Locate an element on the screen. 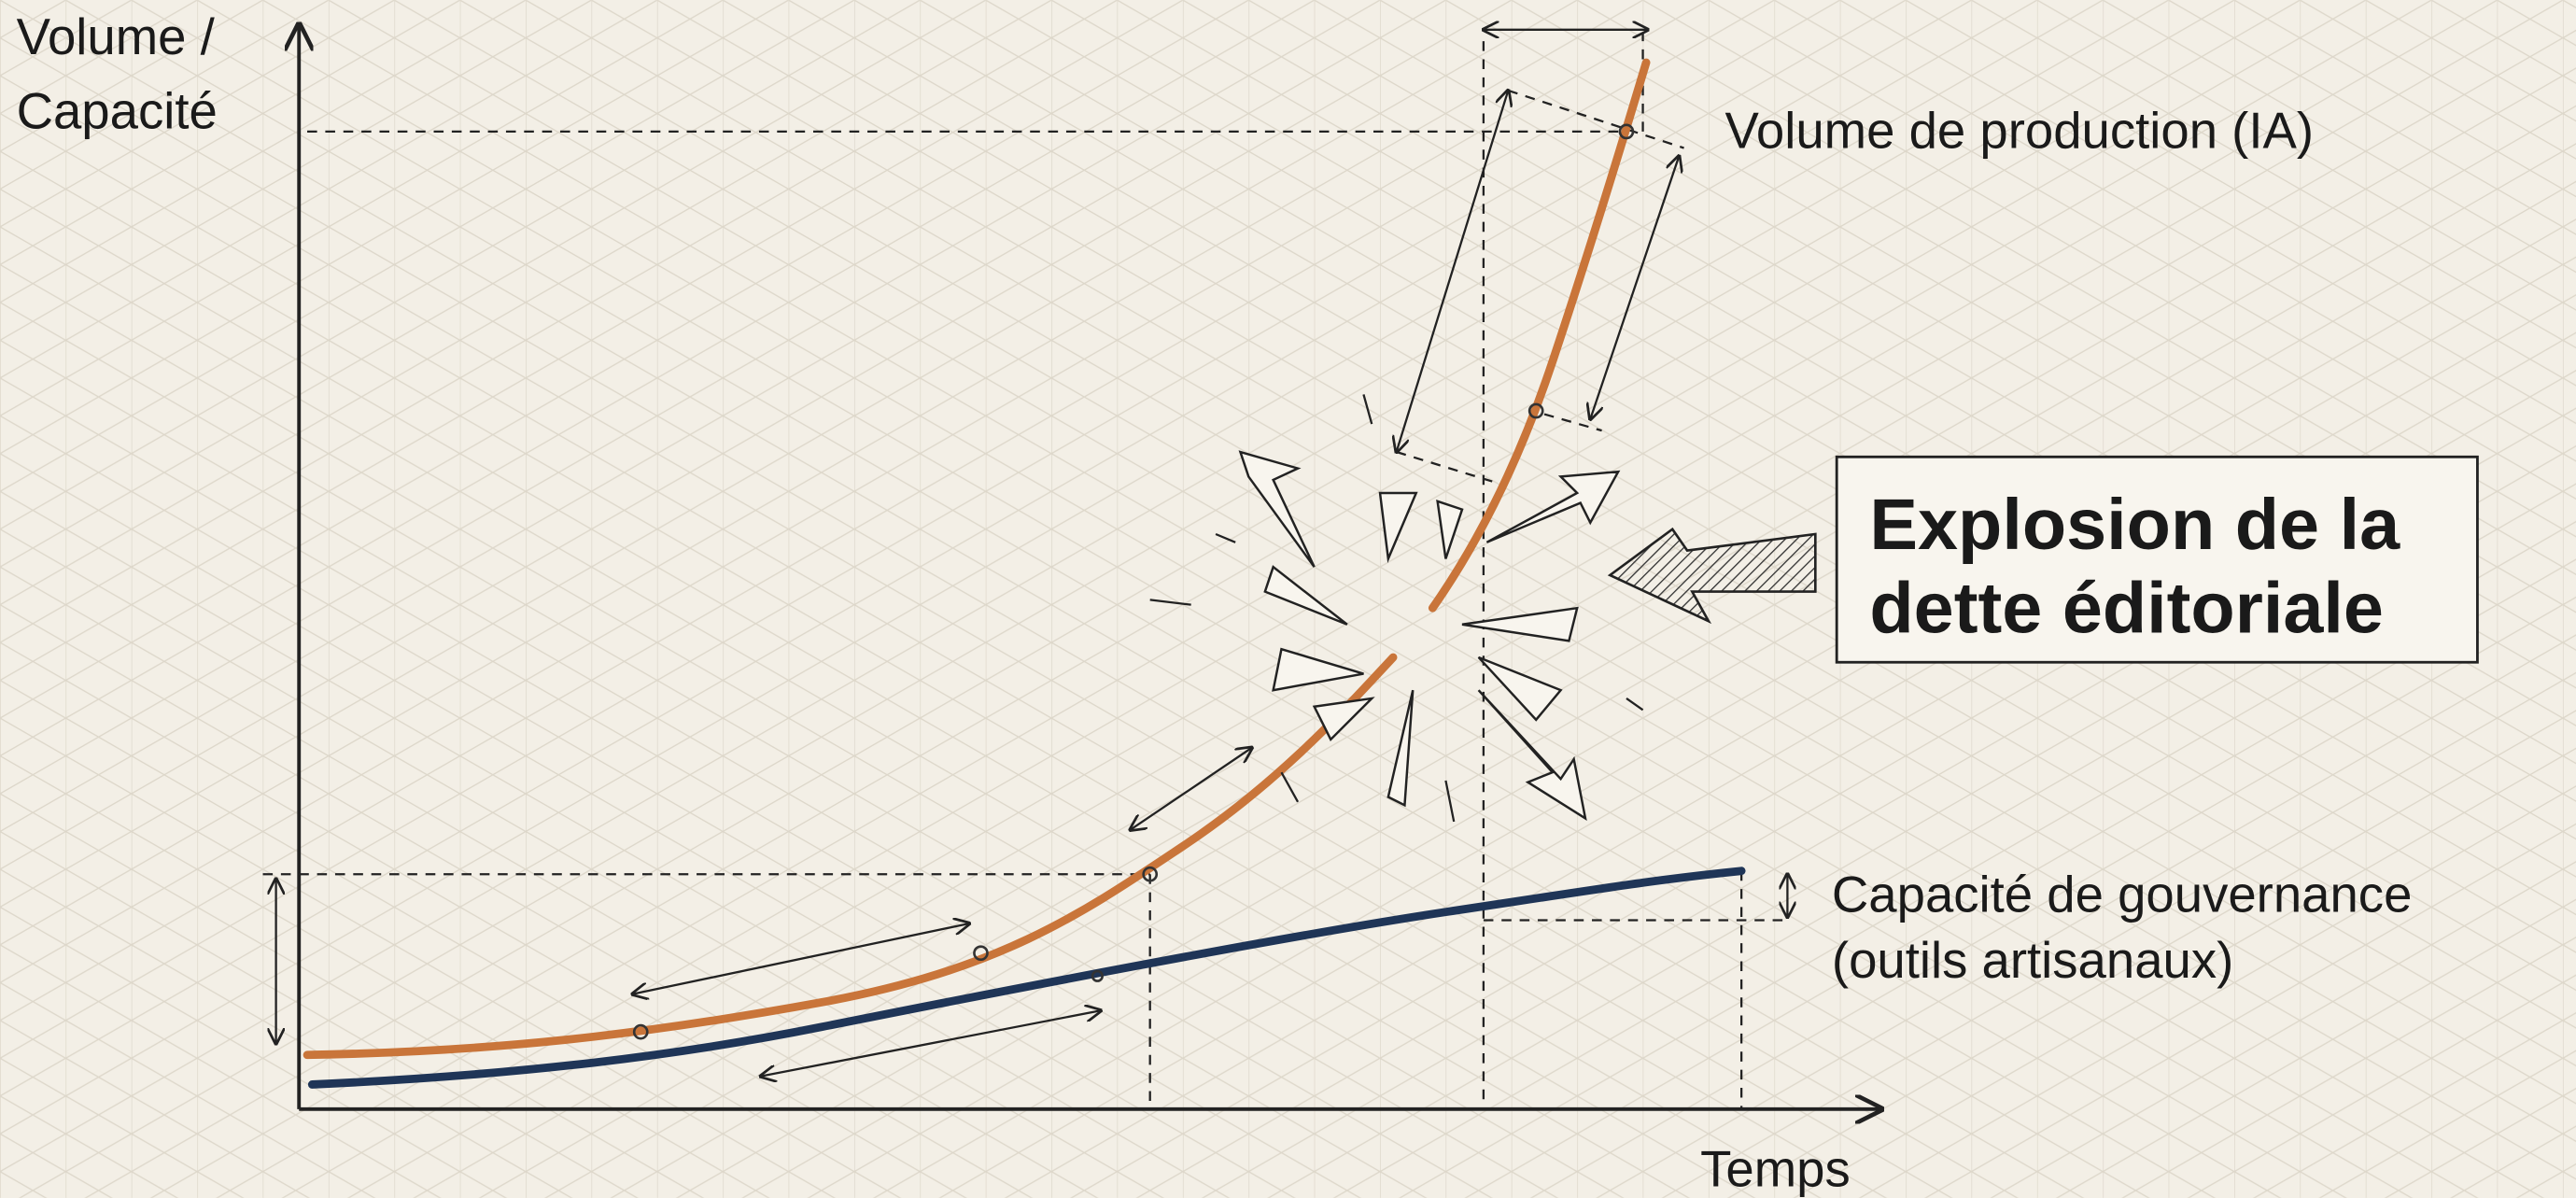  explosion is located at coordinates (1396, 608).